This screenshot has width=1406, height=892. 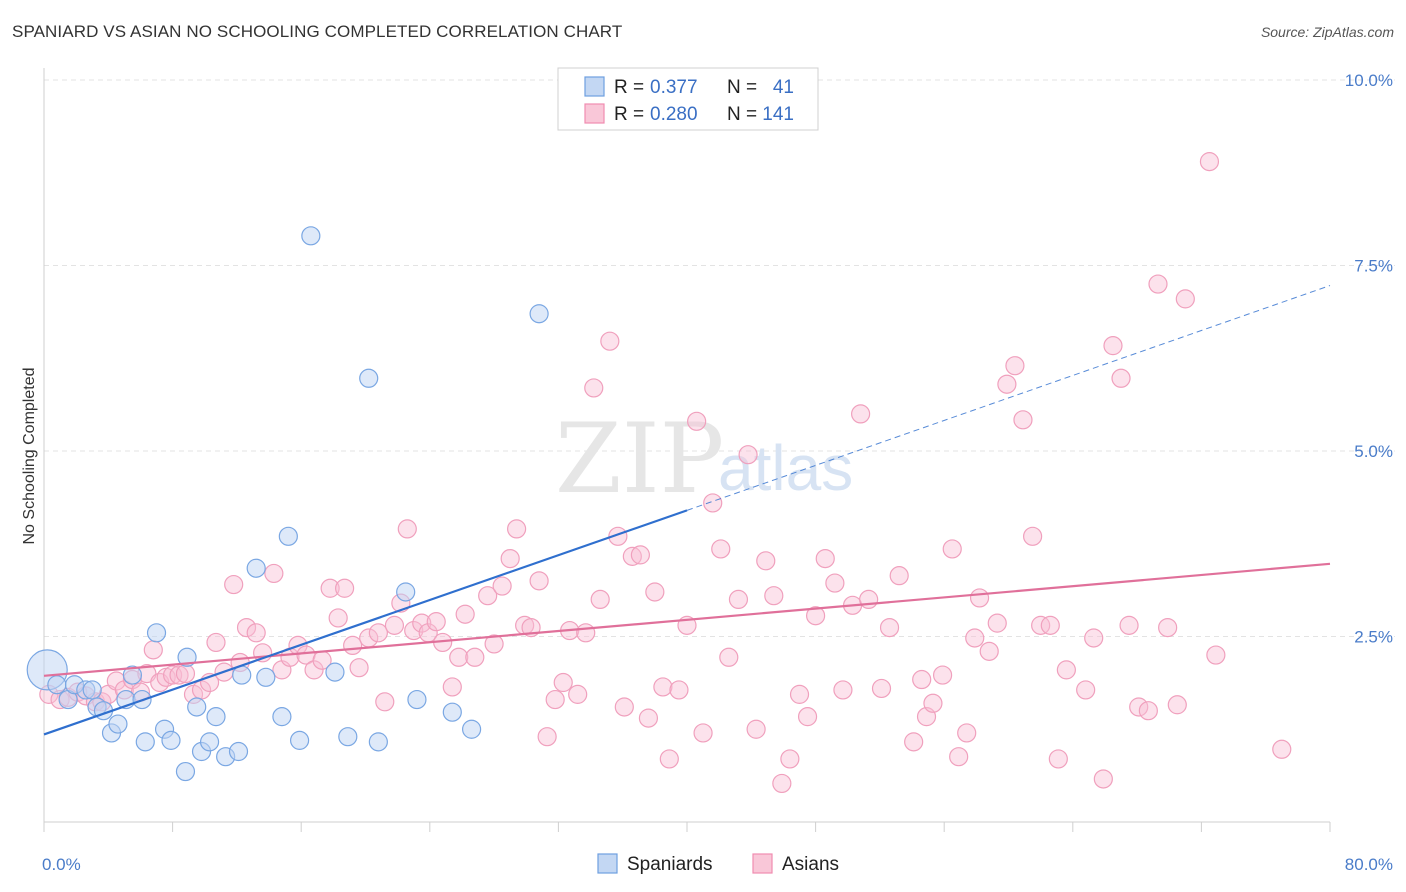 I want to click on legend-r-label-1: R =, so click(x=629, y=87).